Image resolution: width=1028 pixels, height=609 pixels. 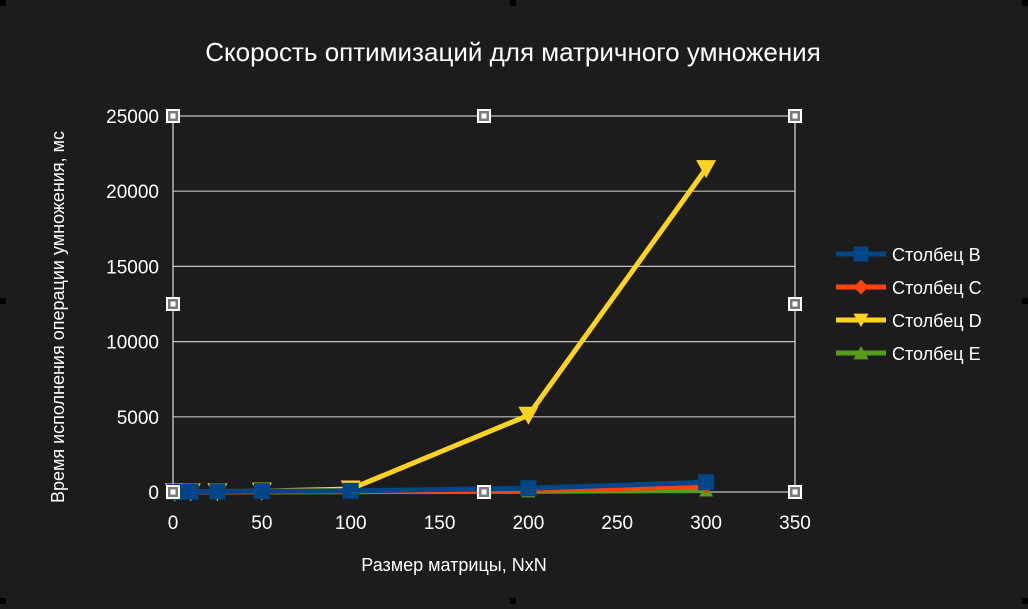 What do you see at coordinates (138, 418) in the screenshot?
I see `y-tick-label: 5000` at bounding box center [138, 418].